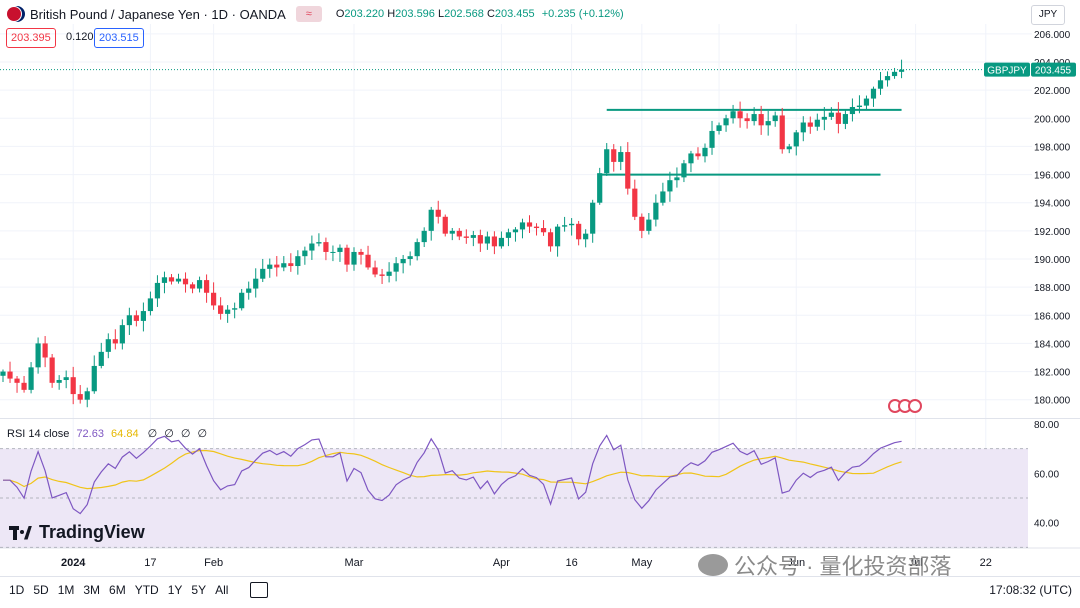 Image resolution: width=1080 pixels, height=608 pixels. What do you see at coordinates (146, 590) in the screenshot?
I see `timeframe-ytd: YTD` at bounding box center [146, 590].